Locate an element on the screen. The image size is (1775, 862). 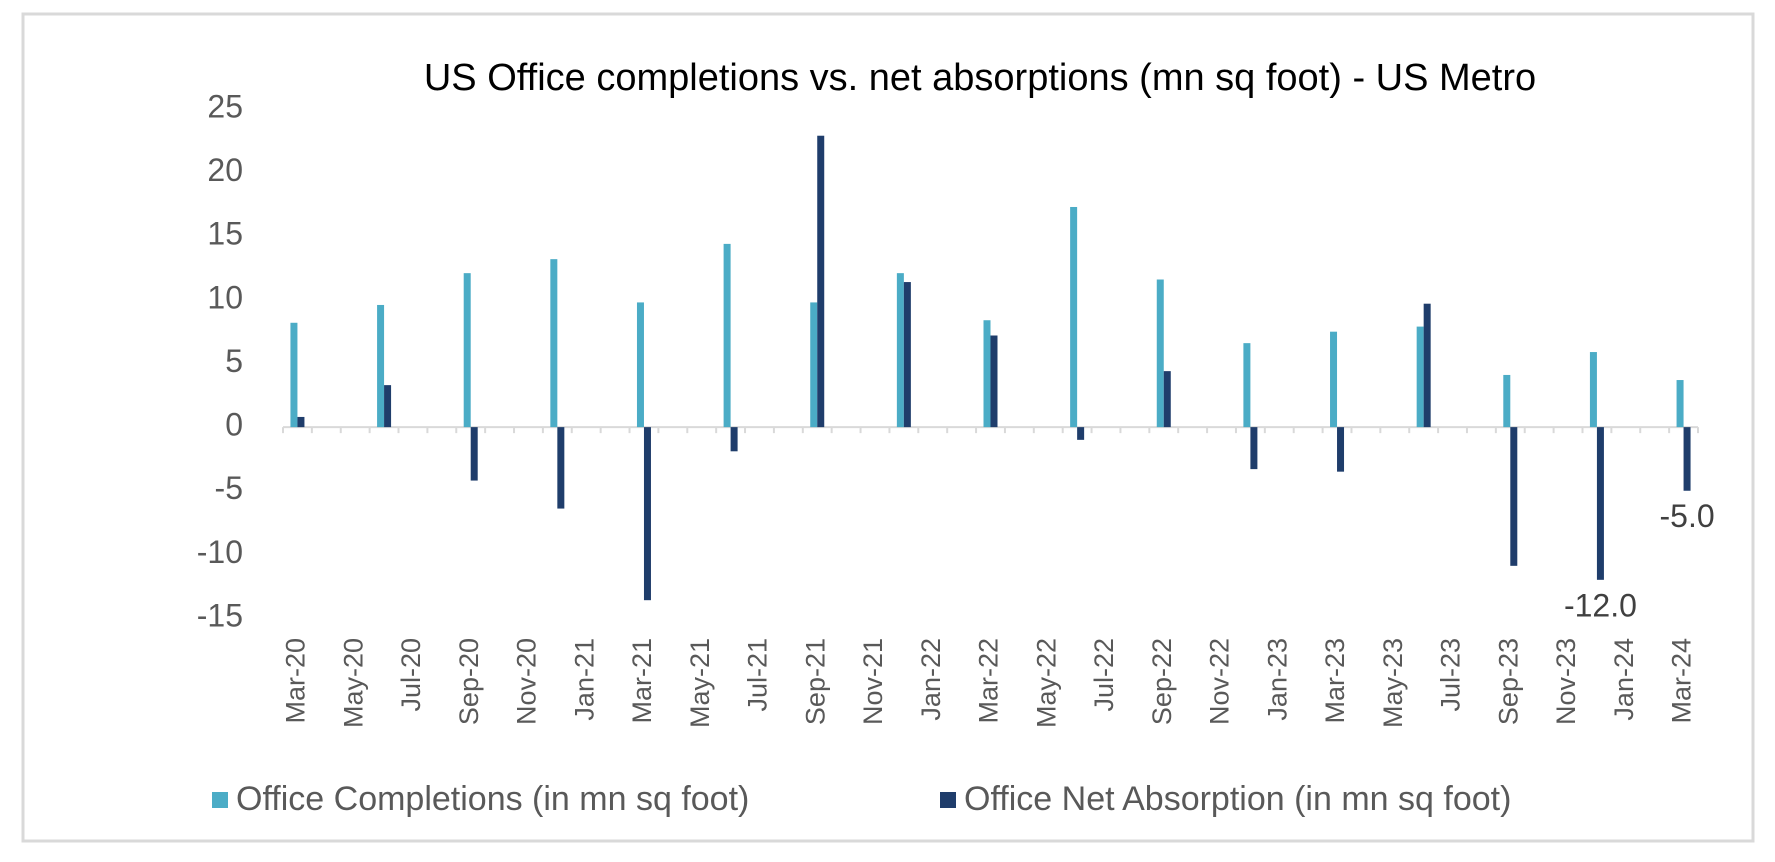
data-label: -12.0 is located at coordinates (1600, 605).